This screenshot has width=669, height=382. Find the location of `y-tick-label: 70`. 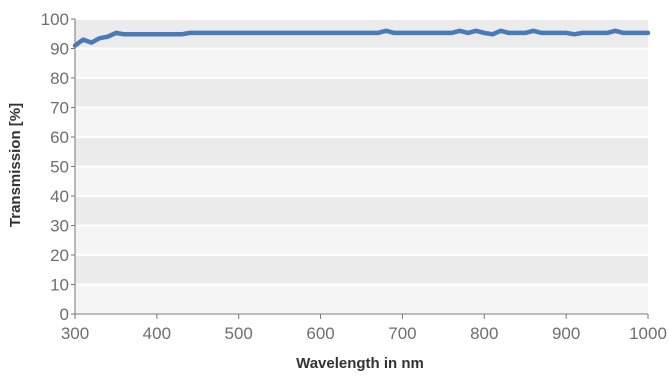

y-tick-label: 70 is located at coordinates (59, 108).